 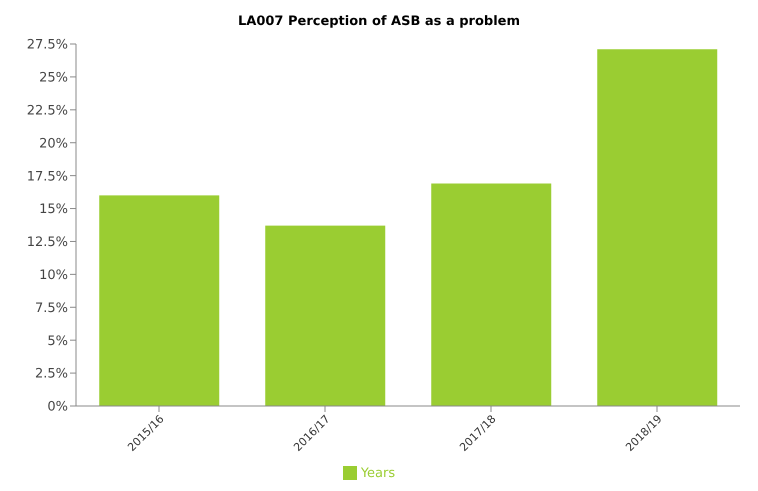 I want to click on legend-label: Years, so click(x=378, y=473).